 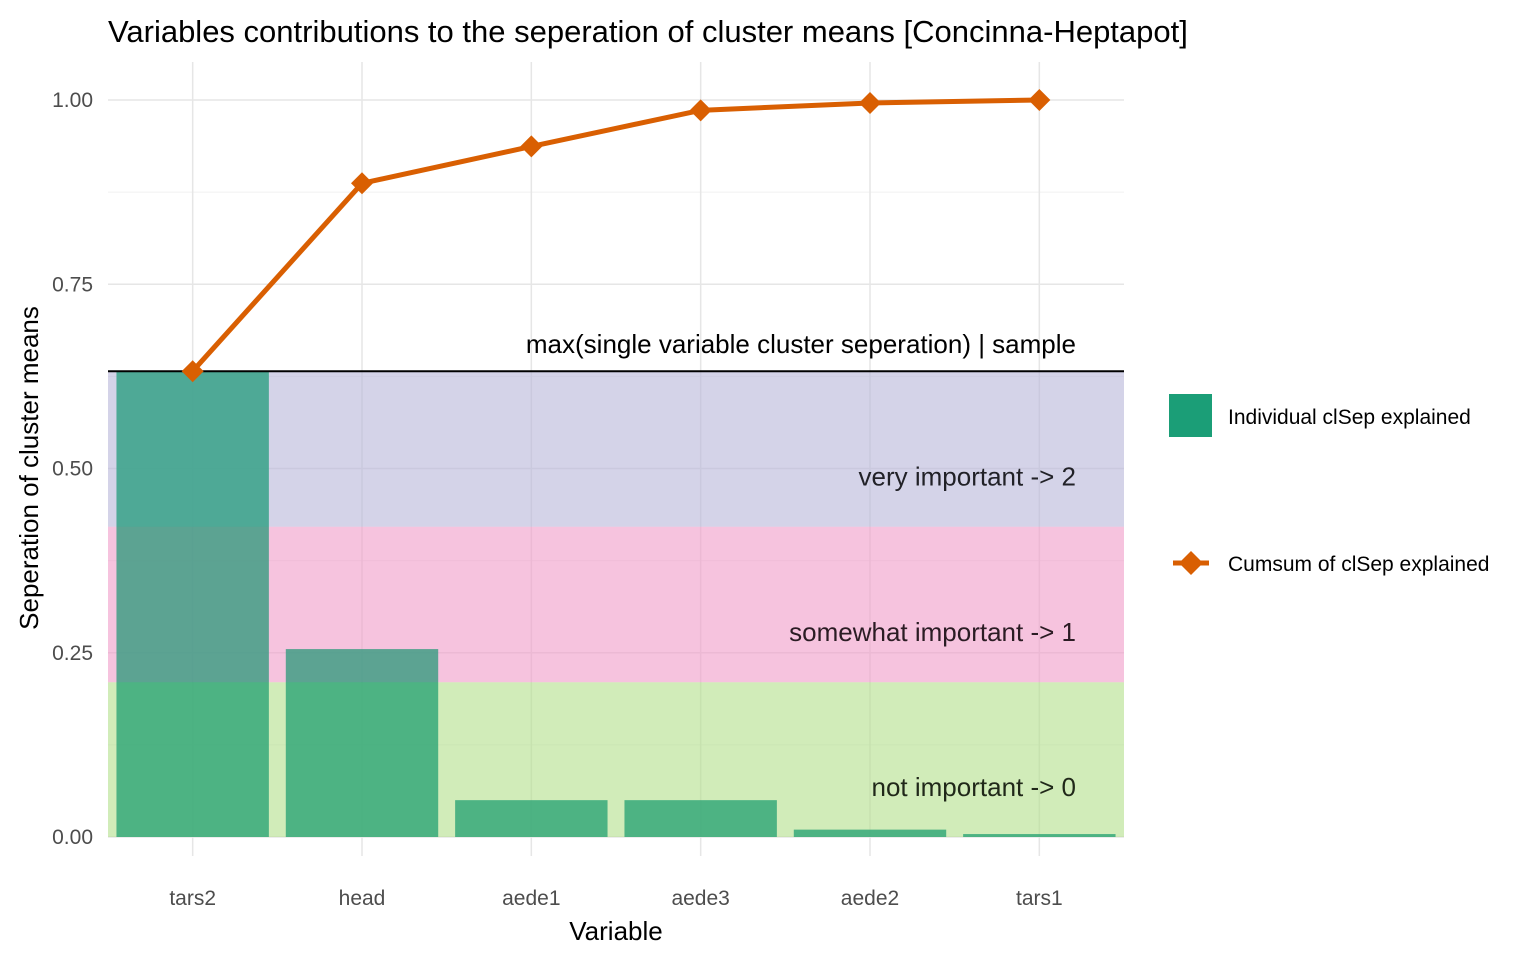 I want to click on band-label: somewhat important -> 1, so click(x=932, y=632).